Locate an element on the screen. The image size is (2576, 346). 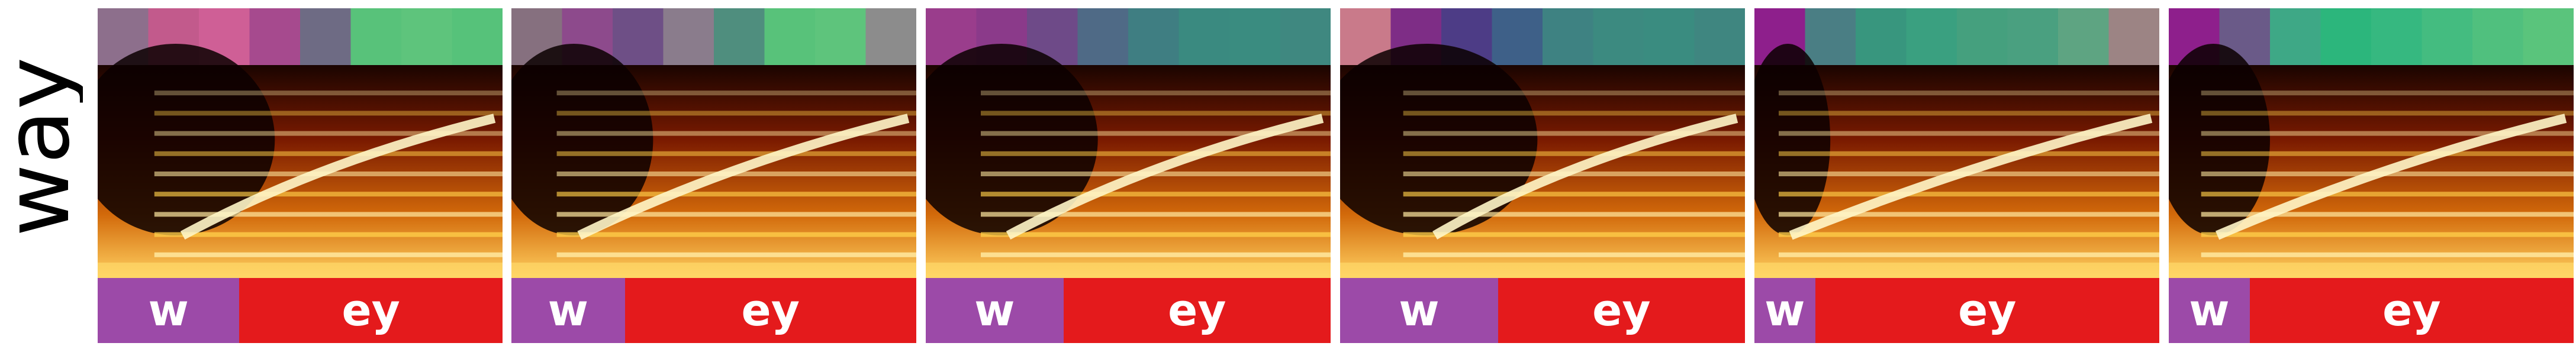
phone-bar-1: w ey is located at coordinates (300, 310).